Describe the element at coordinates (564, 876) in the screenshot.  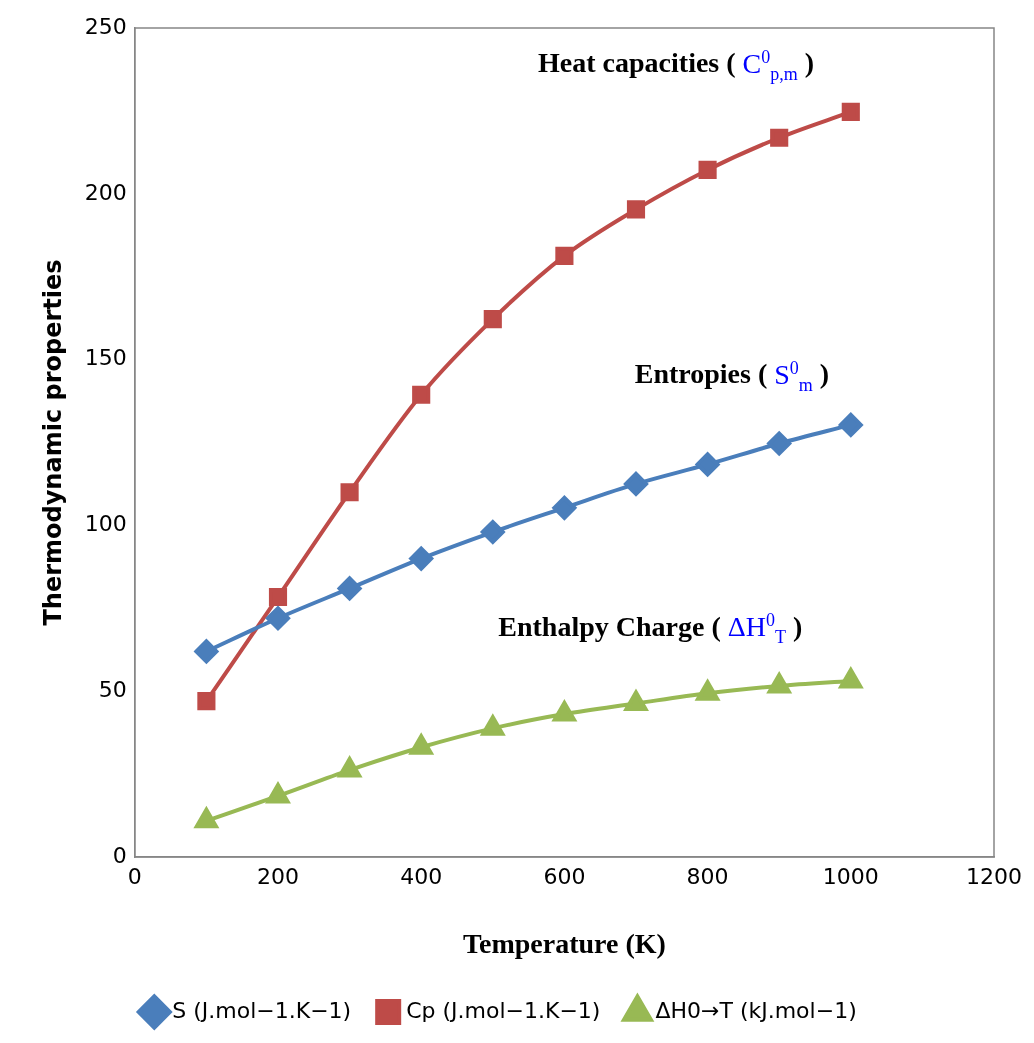
I see `x-tick-label: 600` at that location.